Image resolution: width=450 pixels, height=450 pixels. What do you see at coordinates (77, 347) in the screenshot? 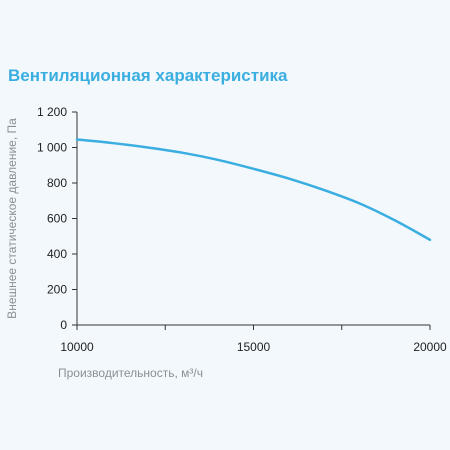
I see `x-tick-label: 10000` at bounding box center [77, 347].